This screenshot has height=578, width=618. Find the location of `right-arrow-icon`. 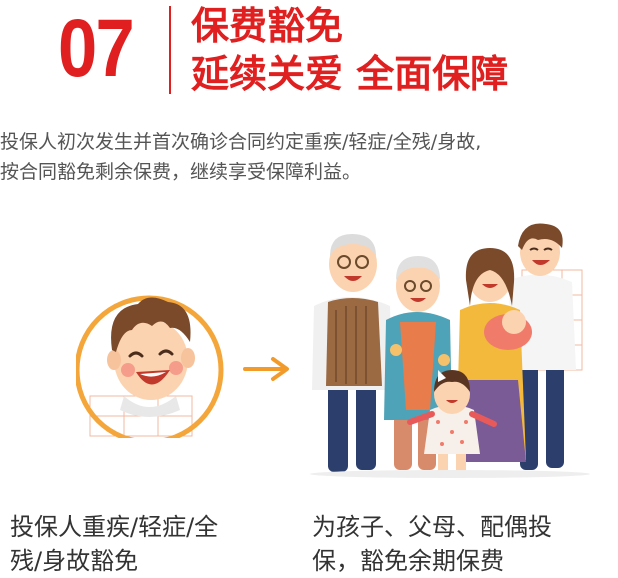

right-arrow-icon is located at coordinates (266, 369).